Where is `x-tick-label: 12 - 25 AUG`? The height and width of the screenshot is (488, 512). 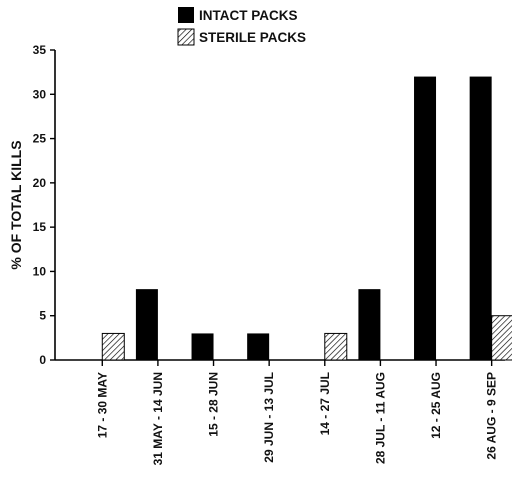 x-tick-label: 12 - 25 AUG is located at coordinates (436, 405).